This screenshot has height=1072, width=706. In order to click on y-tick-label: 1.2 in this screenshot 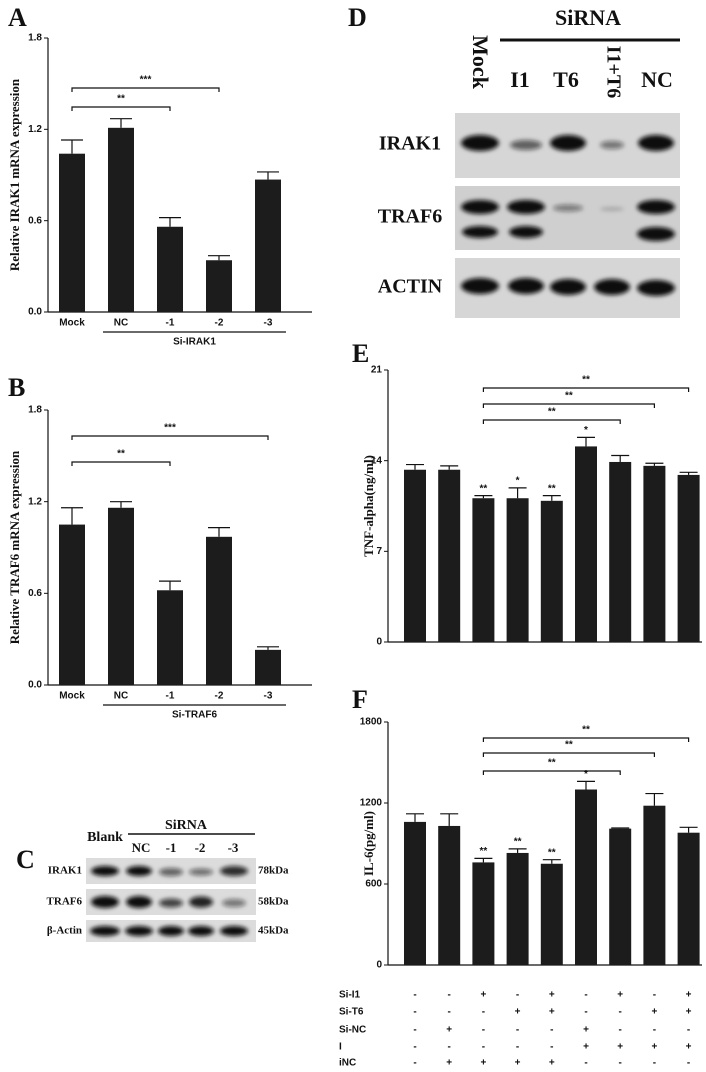, I will do `click(35, 129)`.